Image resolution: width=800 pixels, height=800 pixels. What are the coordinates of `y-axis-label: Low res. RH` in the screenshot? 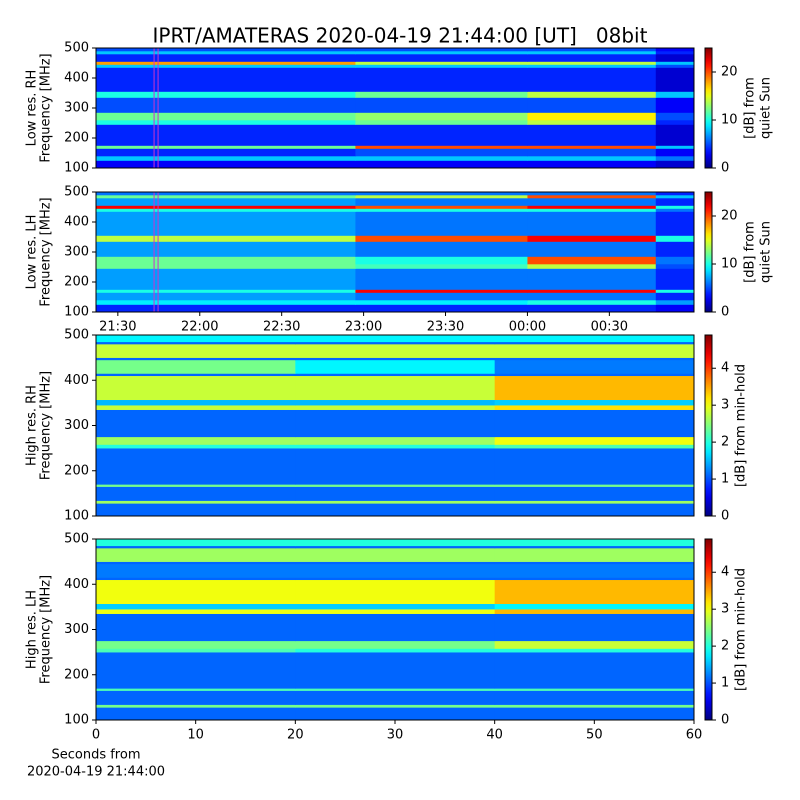 It's located at (32, 108).